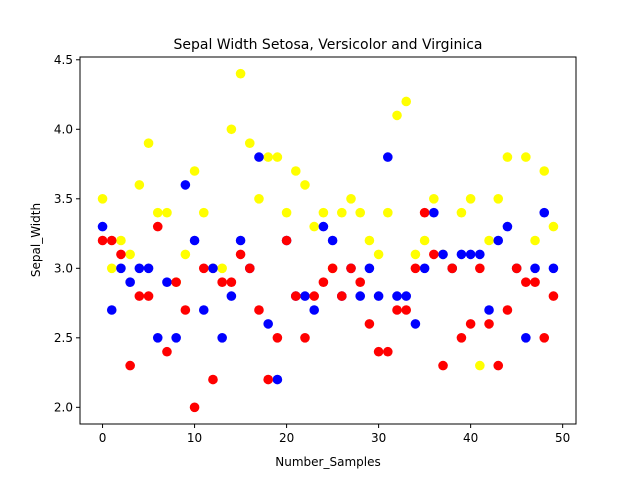 The width and height of the screenshot is (640, 478). I want to click on y-axis: 2.0 2.5 3.0 3.5 4.0 4.5, so click(67, 233).